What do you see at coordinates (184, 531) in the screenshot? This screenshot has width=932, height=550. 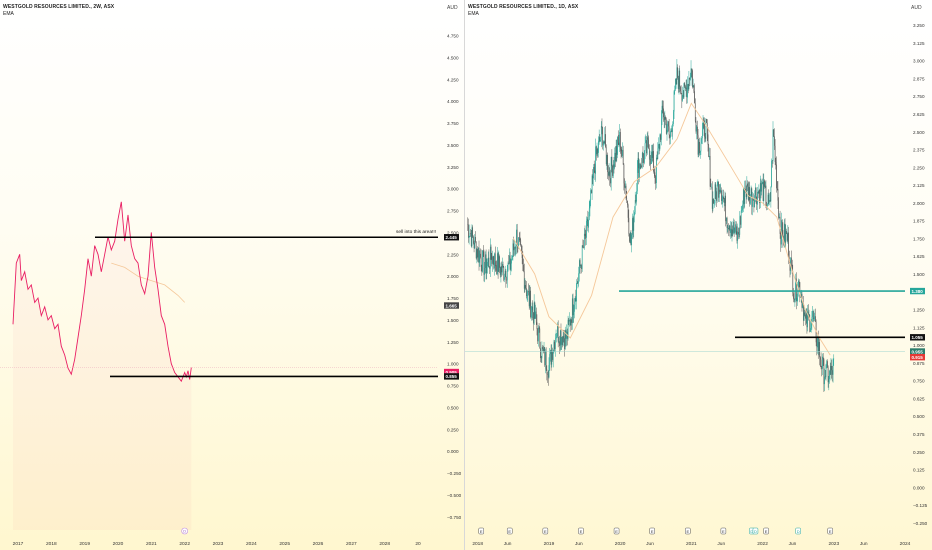 I see `event-marker-label: D` at bounding box center [184, 531].